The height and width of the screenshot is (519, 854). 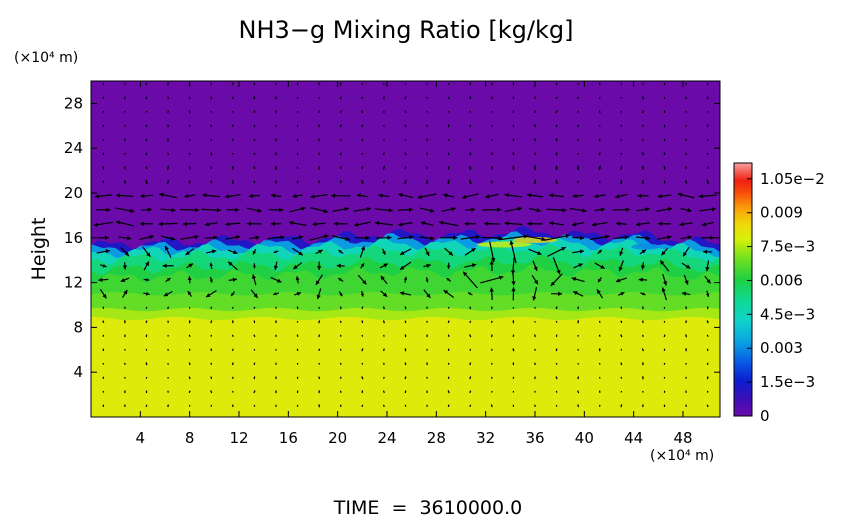 I want to click on x-unit-label: (×10⁴ m), so click(x=682, y=456).